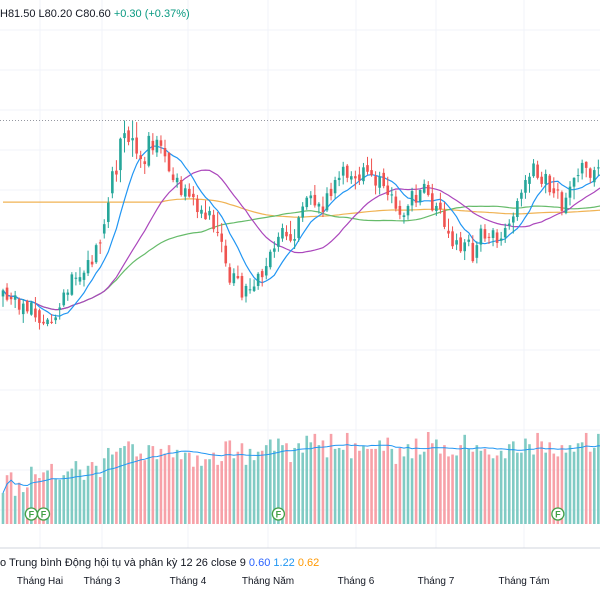  I want to click on x-tick-label: Tháng Năm, so click(268, 581).